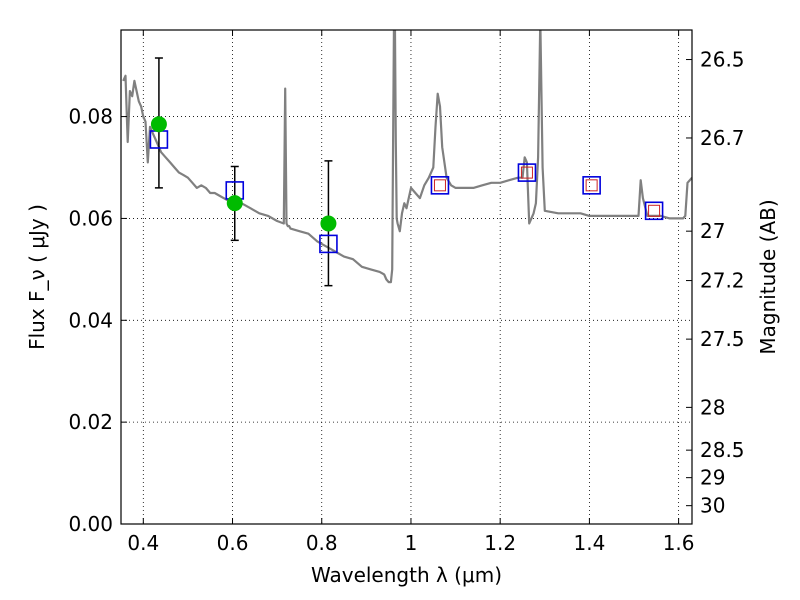  Describe the element at coordinates (722, 450) in the screenshot. I see `right-tick-label: 28.5` at that location.